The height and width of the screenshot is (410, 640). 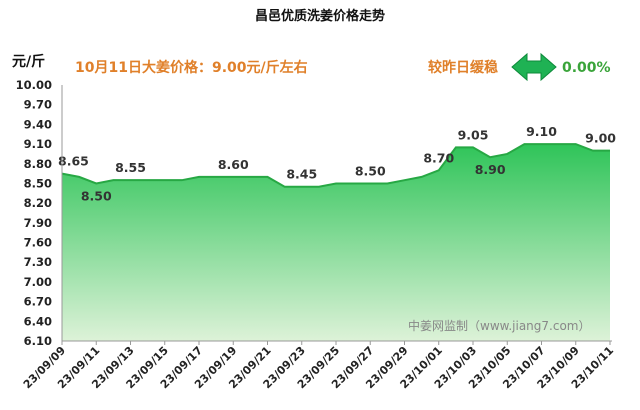 What do you see at coordinates (38, 183) in the screenshot?
I see `y-tick-label: 8.50` at bounding box center [38, 183].